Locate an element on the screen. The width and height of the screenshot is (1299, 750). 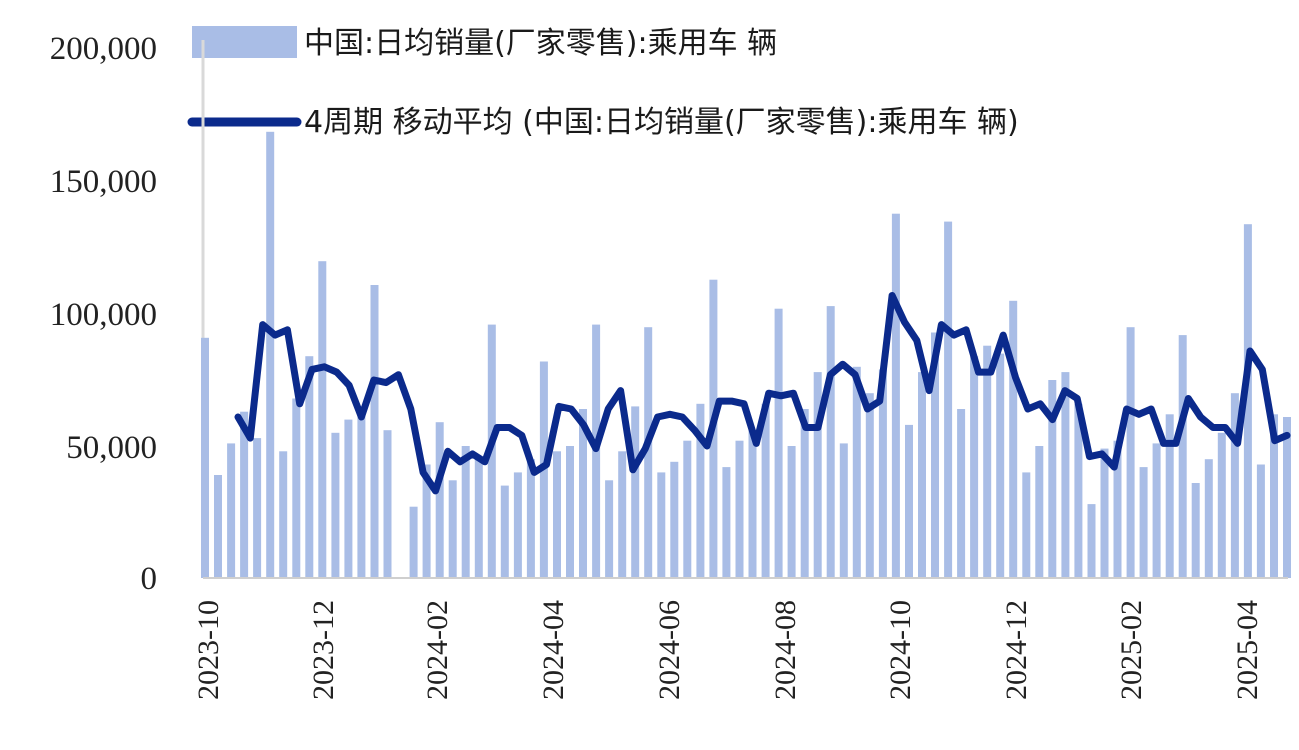
x-tick-label: 2024-12 is located at coordinates (1016, 650).